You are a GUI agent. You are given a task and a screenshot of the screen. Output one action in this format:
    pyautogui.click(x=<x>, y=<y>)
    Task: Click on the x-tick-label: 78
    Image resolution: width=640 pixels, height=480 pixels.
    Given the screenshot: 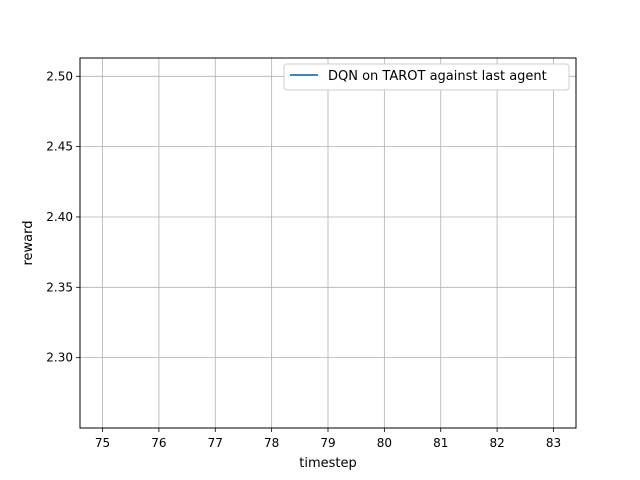 What is the action you would take?
    pyautogui.click(x=271, y=443)
    